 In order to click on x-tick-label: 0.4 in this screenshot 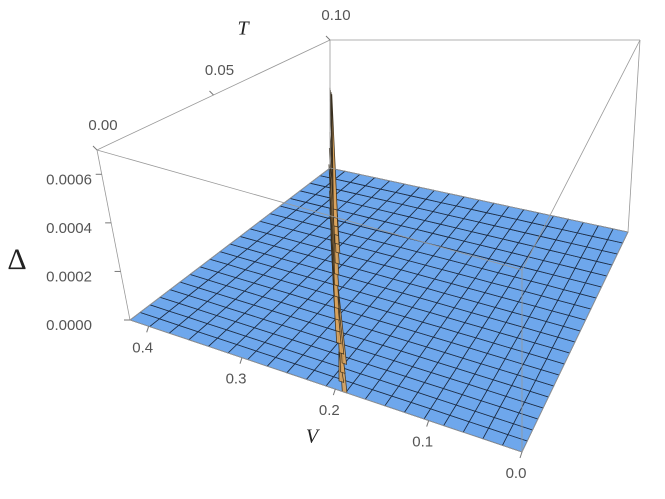, I will do `click(142, 347)`.